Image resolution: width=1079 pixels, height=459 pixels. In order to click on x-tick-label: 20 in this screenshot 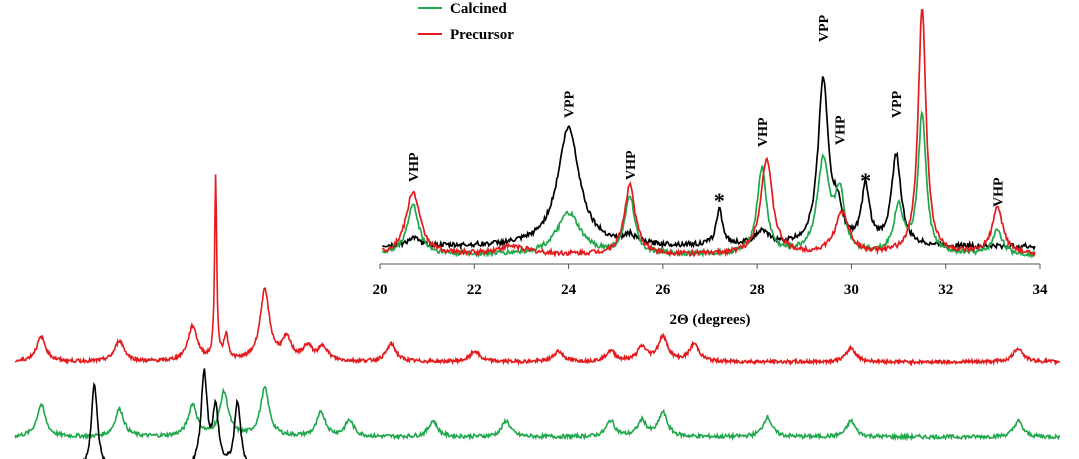, I will do `click(380, 290)`.